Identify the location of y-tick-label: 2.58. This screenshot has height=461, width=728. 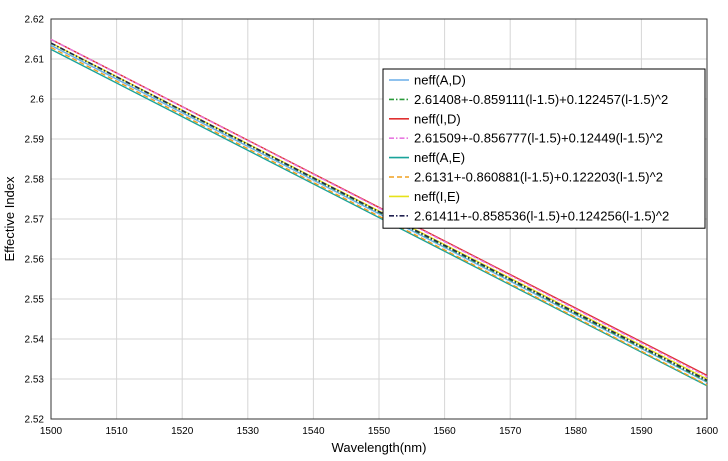
(35, 180).